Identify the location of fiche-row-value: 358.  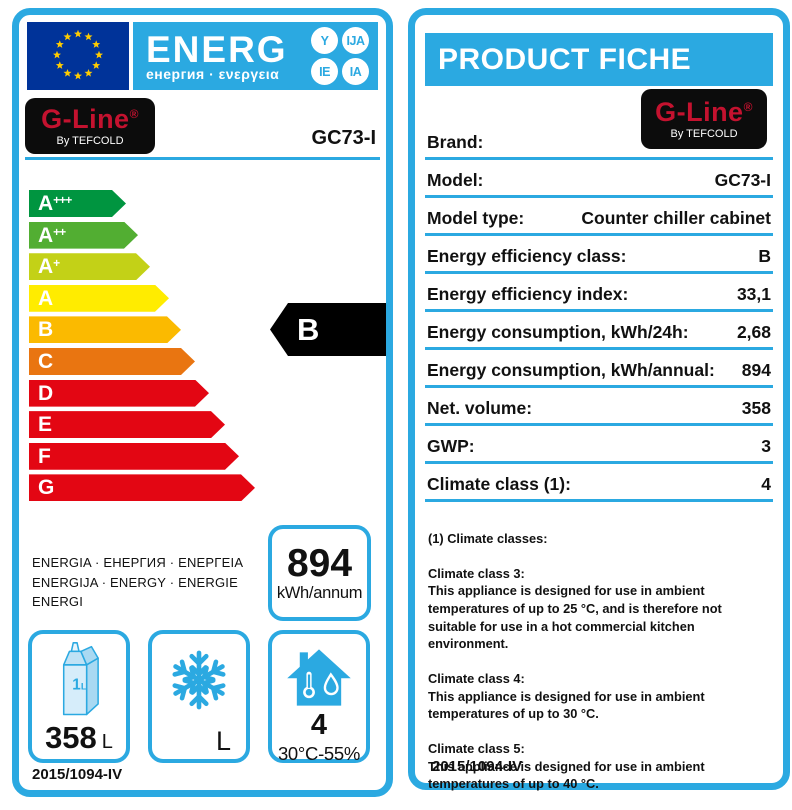
(756, 408).